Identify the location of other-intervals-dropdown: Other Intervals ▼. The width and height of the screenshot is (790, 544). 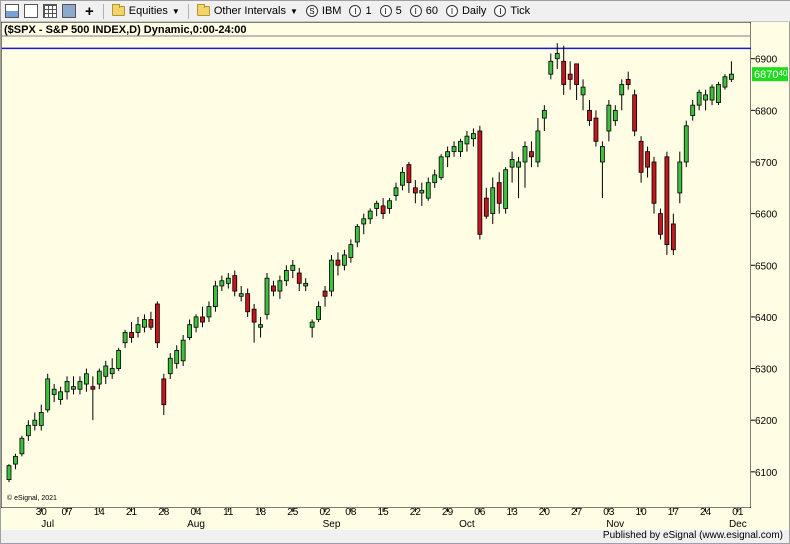
(247, 11).